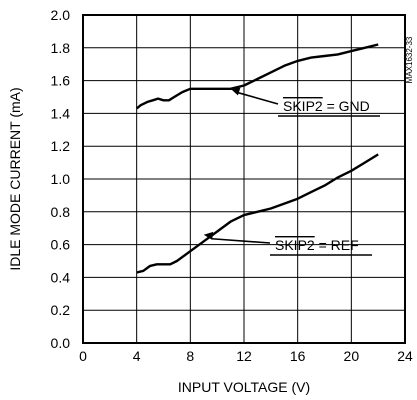 This screenshot has height=400, width=417. I want to click on y-tick-label: 0.2, so click(61, 310).